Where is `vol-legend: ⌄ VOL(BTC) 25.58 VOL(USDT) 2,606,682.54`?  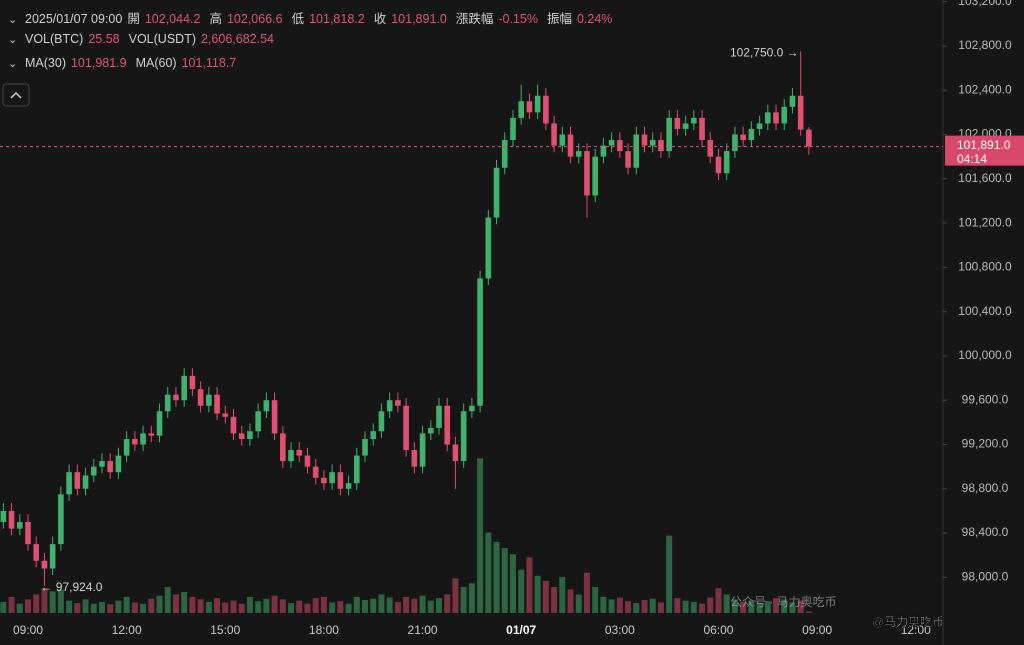
vol-legend: ⌄ VOL(BTC) 25.58 VOL(USDT) 2,606,682.54 is located at coordinates (148, 39).